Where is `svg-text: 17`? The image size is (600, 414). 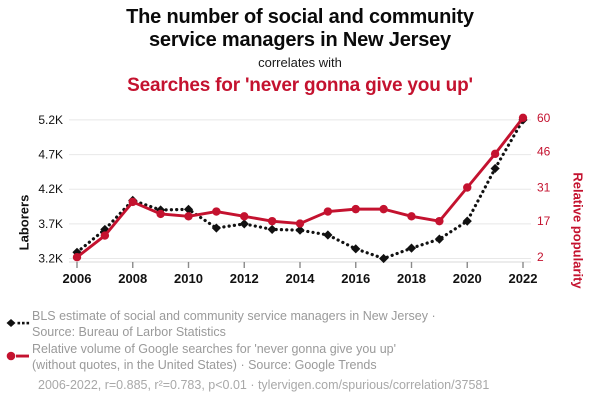
svg-text: 17 is located at coordinates (544, 221).